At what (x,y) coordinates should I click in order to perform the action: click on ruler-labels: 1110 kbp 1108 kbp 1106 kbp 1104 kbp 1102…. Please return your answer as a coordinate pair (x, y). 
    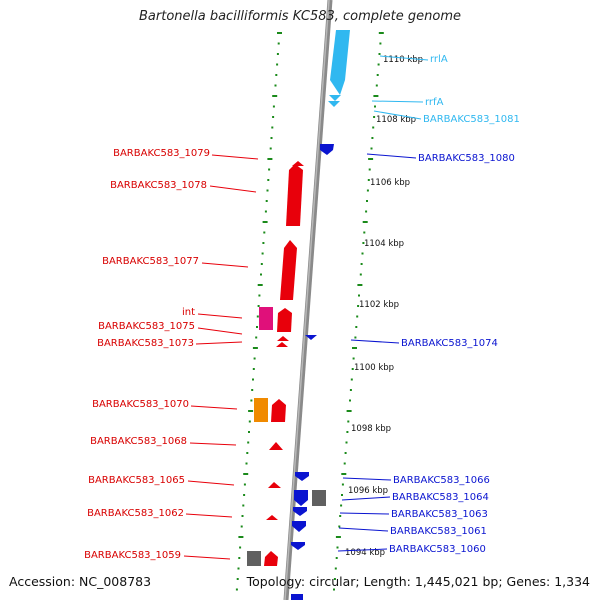
    Looking at the image, I should click on (384, 306).